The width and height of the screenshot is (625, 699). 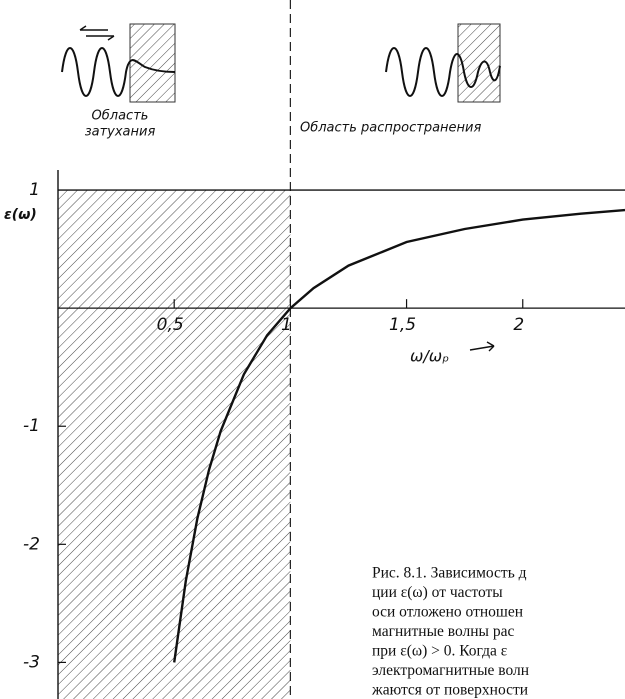 I want to click on caption-line: Рис. 8.1. Зависимость д, so click(x=449, y=573).